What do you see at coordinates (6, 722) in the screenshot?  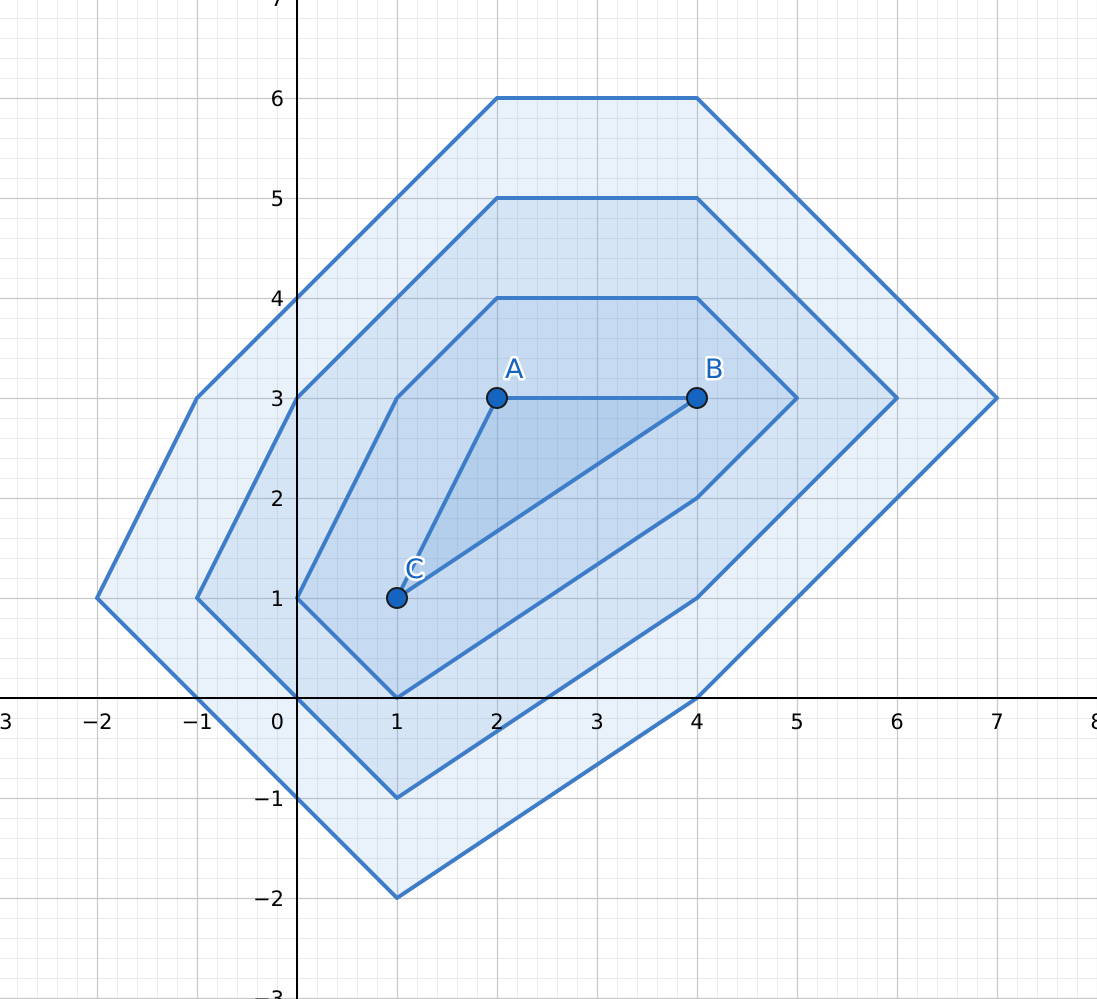 I see `x-tick-label: −3` at bounding box center [6, 722].